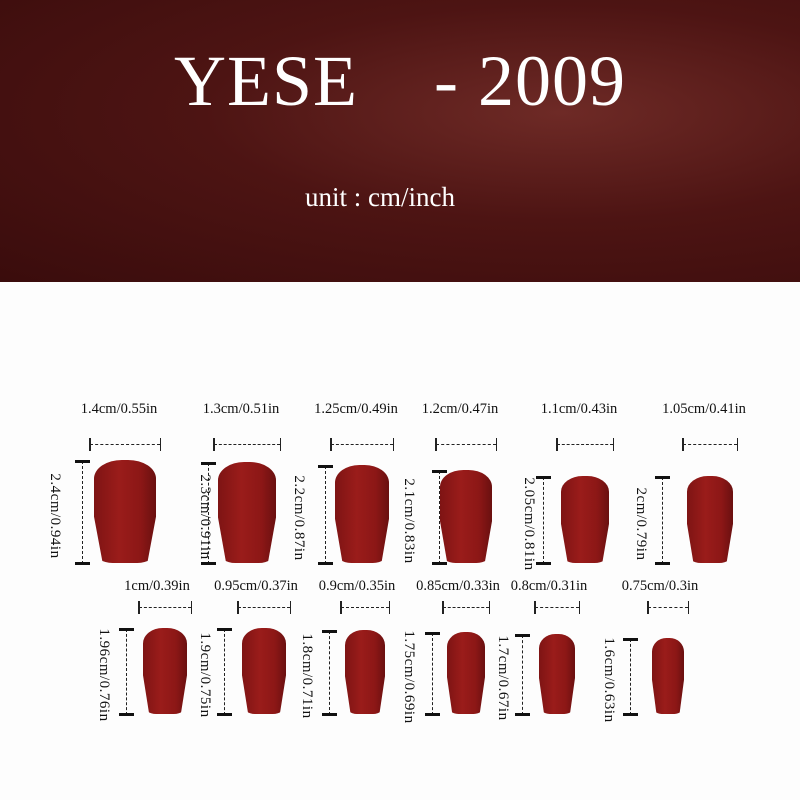 The height and width of the screenshot is (800, 800). Describe the element at coordinates (704, 409) in the screenshot. I see `width-label: 1.05cm/0.41in` at that location.